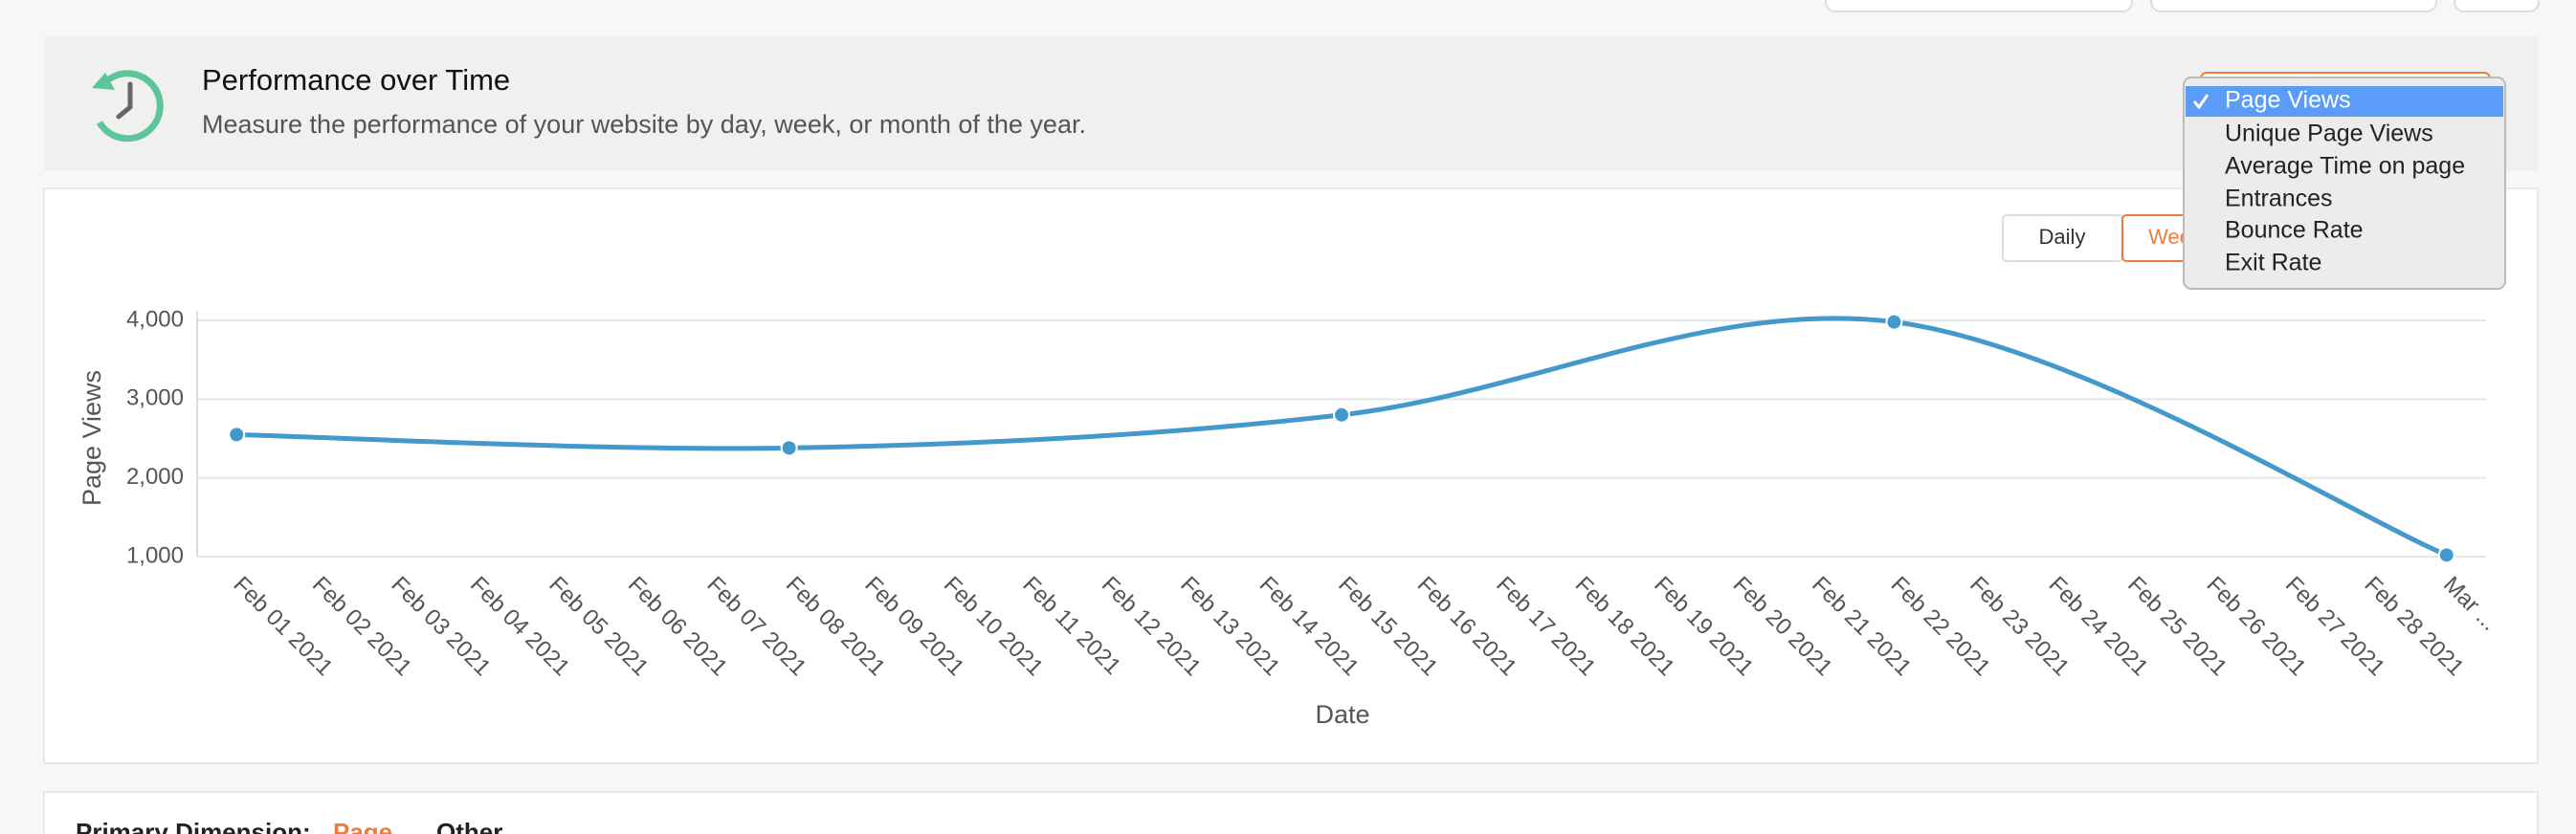 Image resolution: width=2576 pixels, height=834 pixels. I want to click on header-title: Performance over Time, so click(356, 80).